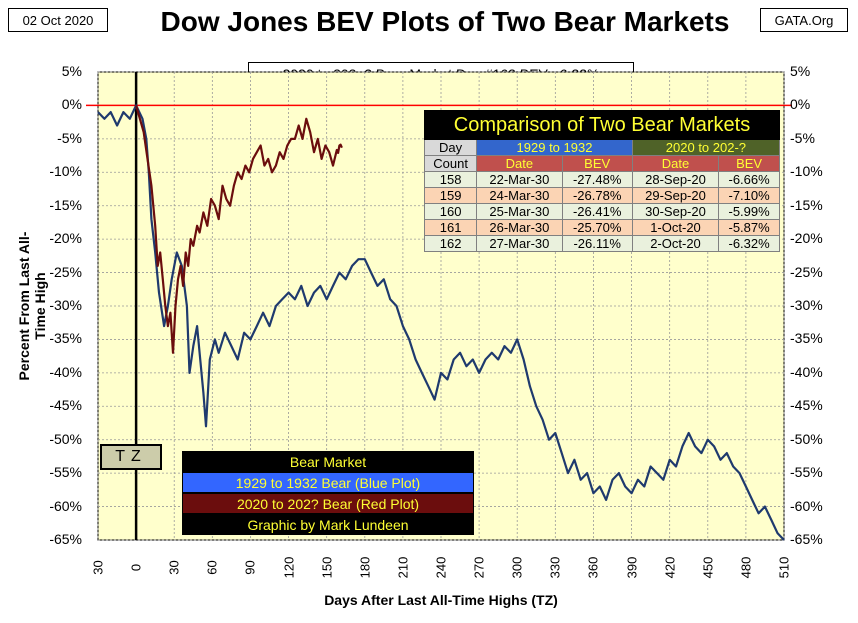  What do you see at coordinates (450, 211) in the screenshot?
I see `table-cell-day: 160` at bounding box center [450, 211].